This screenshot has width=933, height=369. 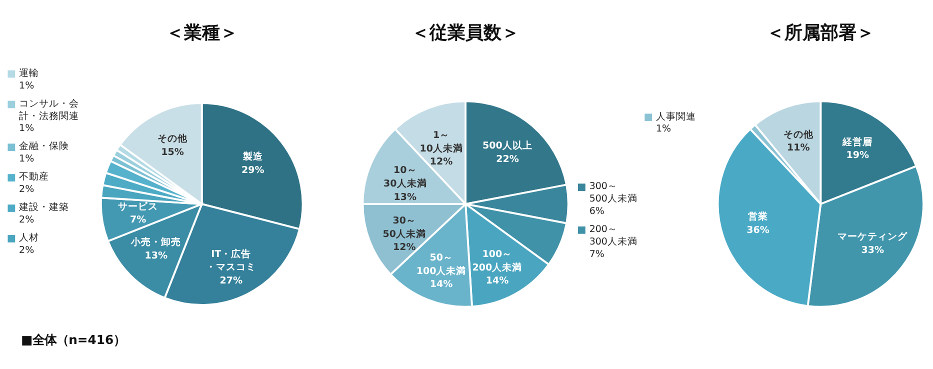 I want to click on slice-label: 経営層, so click(x=857, y=142).